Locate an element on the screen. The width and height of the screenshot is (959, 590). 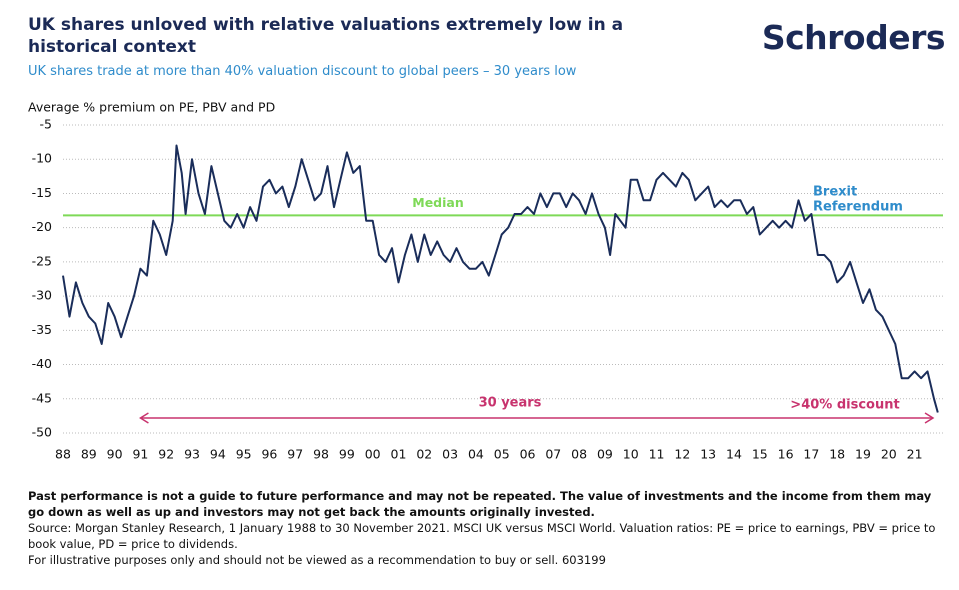
x-tick-label: 99 is located at coordinates (347, 454).